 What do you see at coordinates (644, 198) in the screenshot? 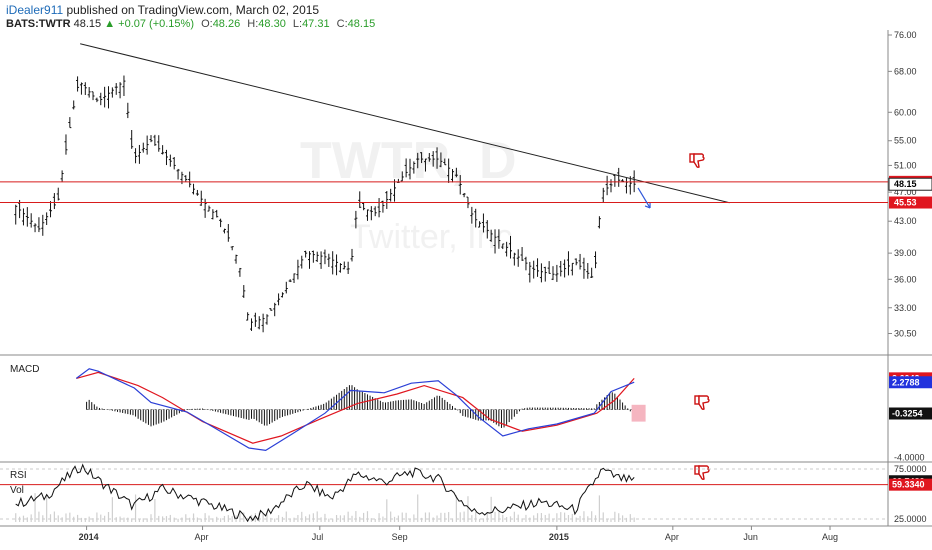
I see `arrow-down-right-icon` at bounding box center [644, 198].